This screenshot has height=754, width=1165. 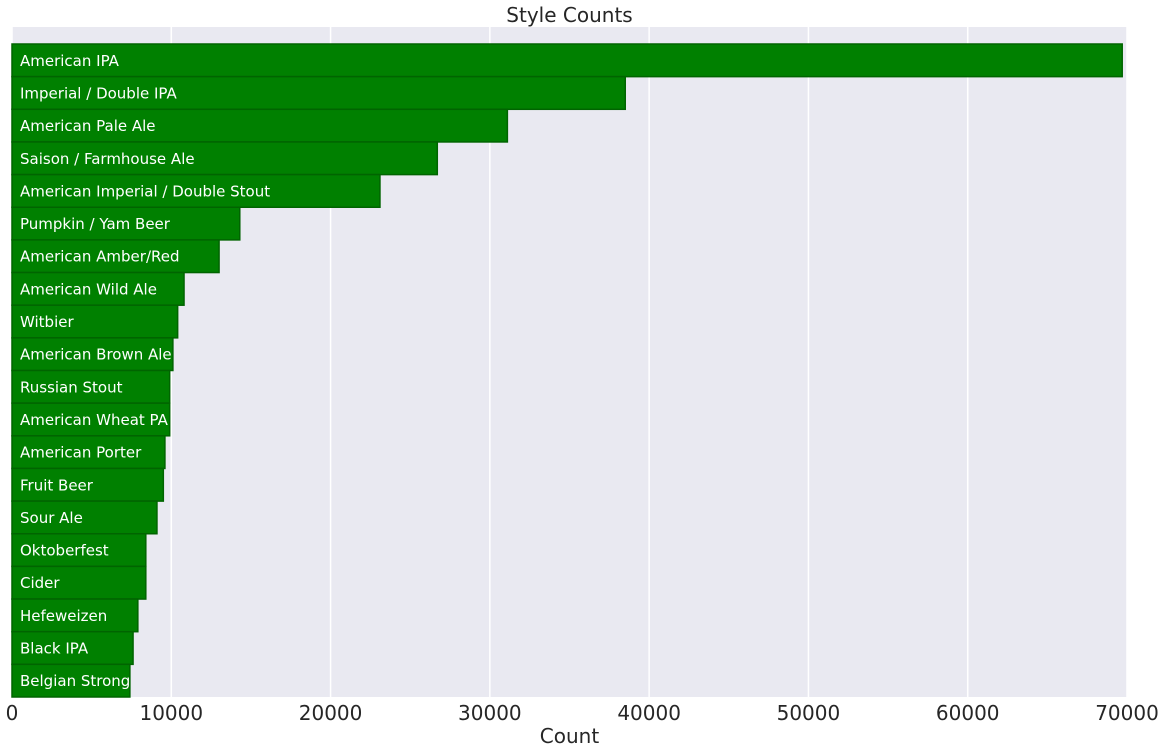 I want to click on chart-title: Style Counts, so click(x=569, y=15).